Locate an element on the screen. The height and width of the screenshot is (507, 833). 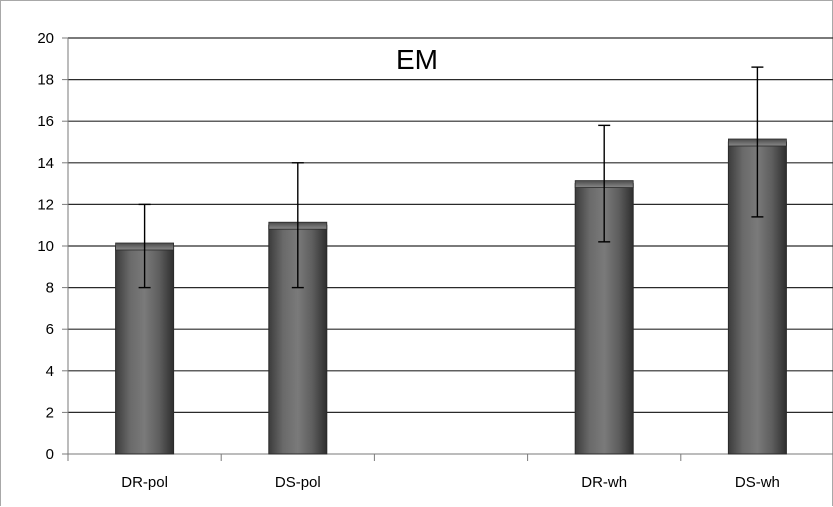
x-tick-label: DR-wh is located at coordinates (604, 482).